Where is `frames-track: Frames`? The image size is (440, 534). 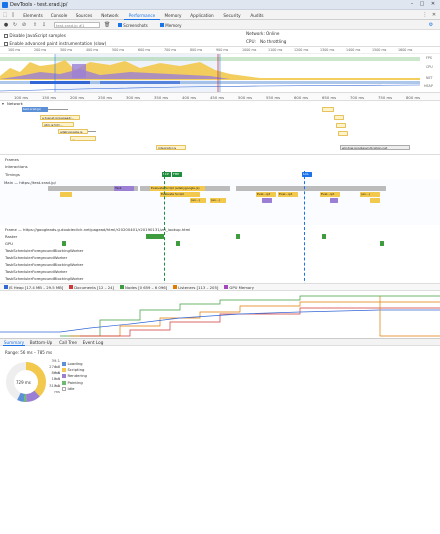 frames-track: Frames is located at coordinates (220, 159).